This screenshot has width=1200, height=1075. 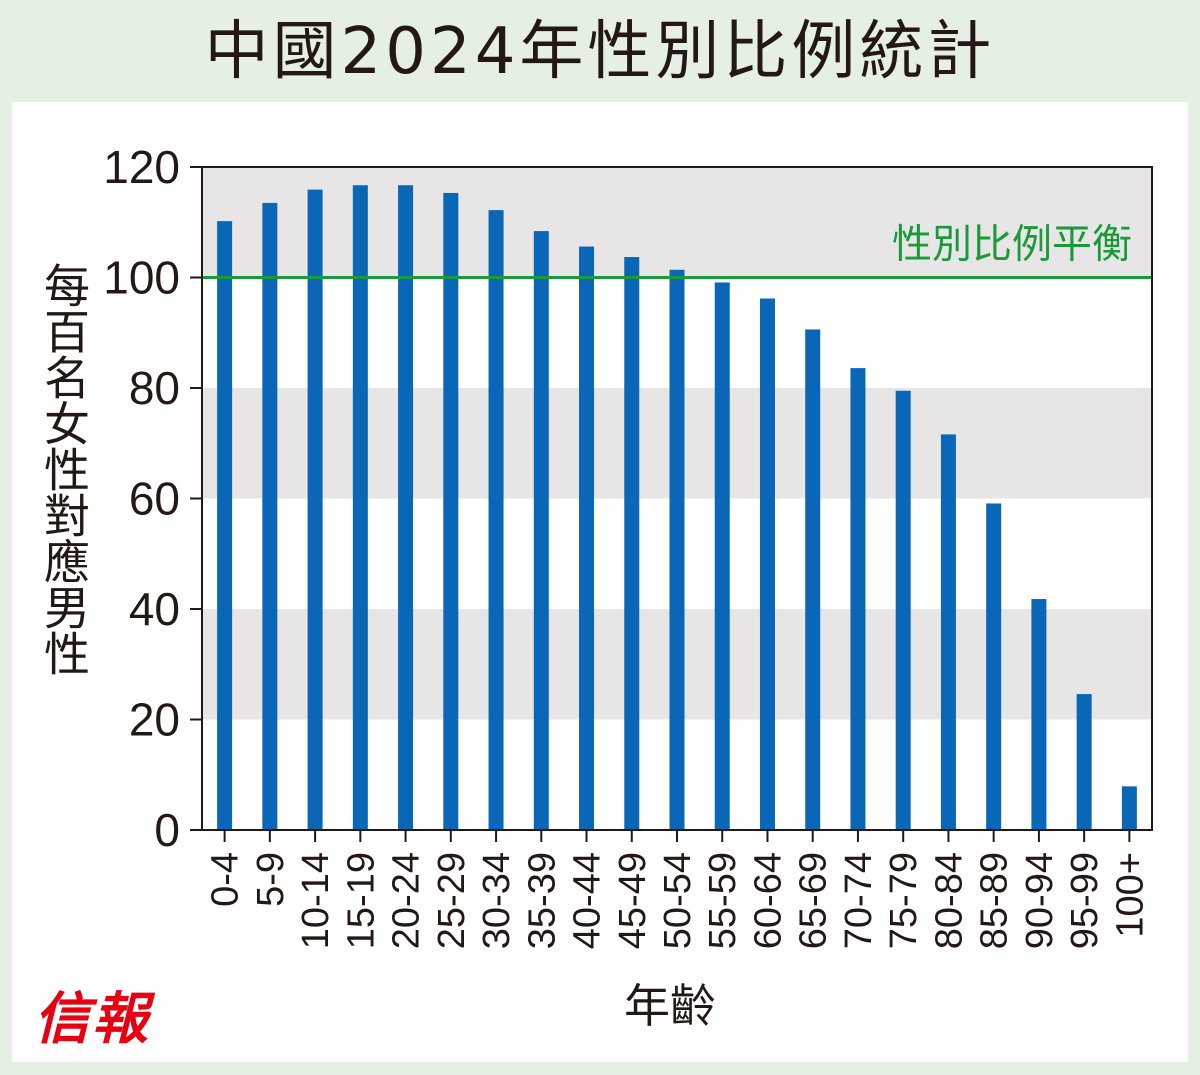 What do you see at coordinates (407, 900) in the screenshot?
I see `x-tick-label: 20-24` at bounding box center [407, 900].